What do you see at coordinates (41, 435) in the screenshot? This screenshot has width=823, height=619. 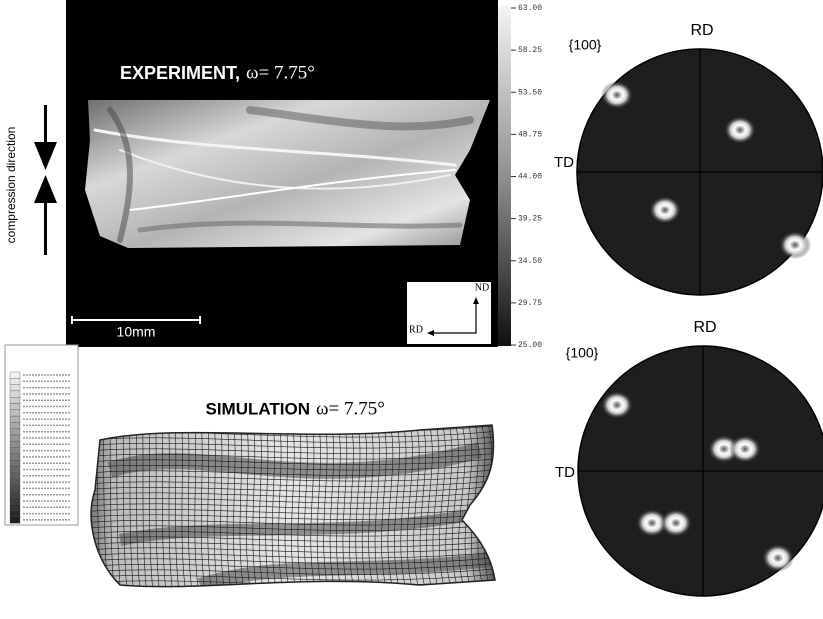 I see `simulation-legend` at bounding box center [41, 435].